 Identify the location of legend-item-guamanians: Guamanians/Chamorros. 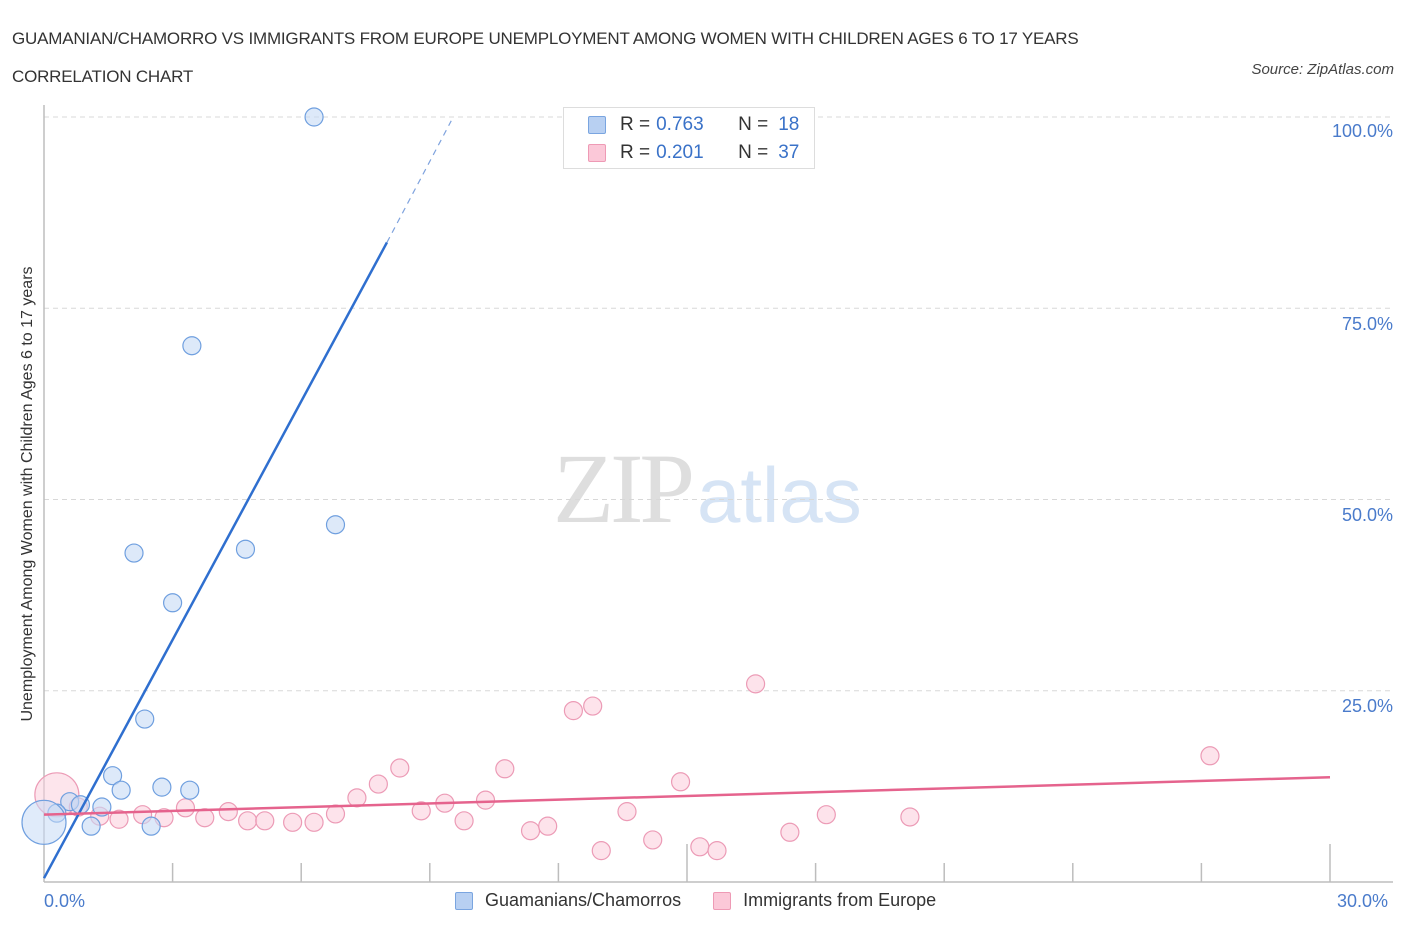
(568, 900).